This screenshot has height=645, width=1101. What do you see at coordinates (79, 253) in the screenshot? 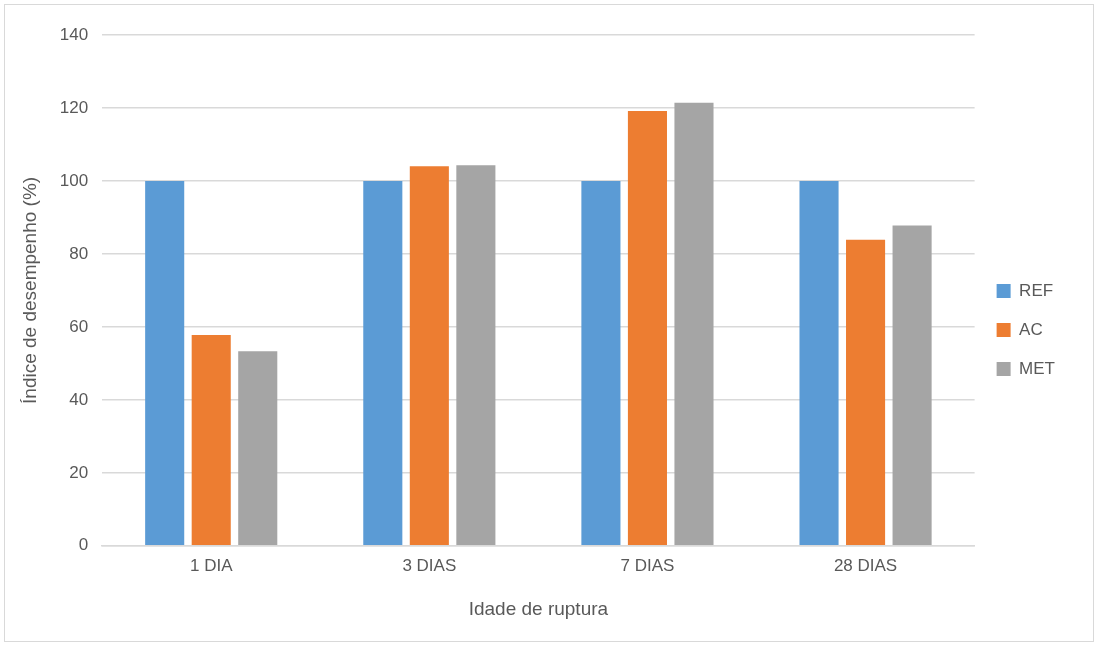
I see `y-tick-label: 80` at bounding box center [79, 253].